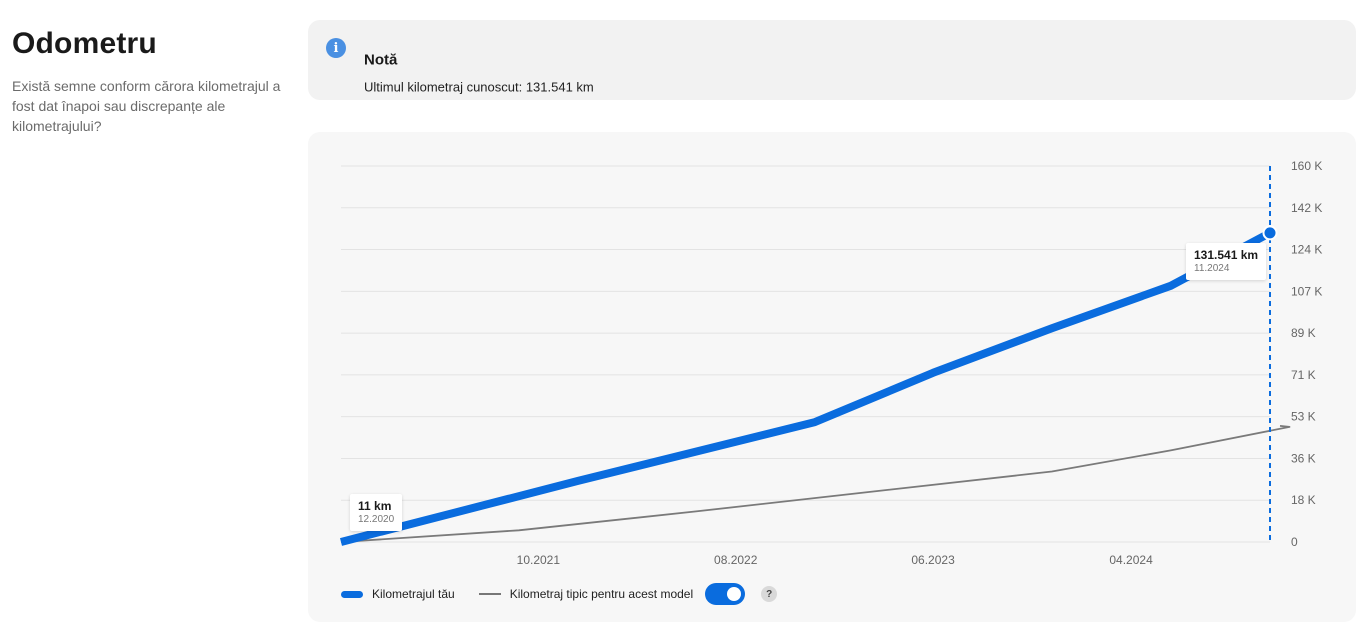 This screenshot has height=633, width=1371. I want to click on end-value-callout: 131.541 km 11.2024, so click(1226, 261).